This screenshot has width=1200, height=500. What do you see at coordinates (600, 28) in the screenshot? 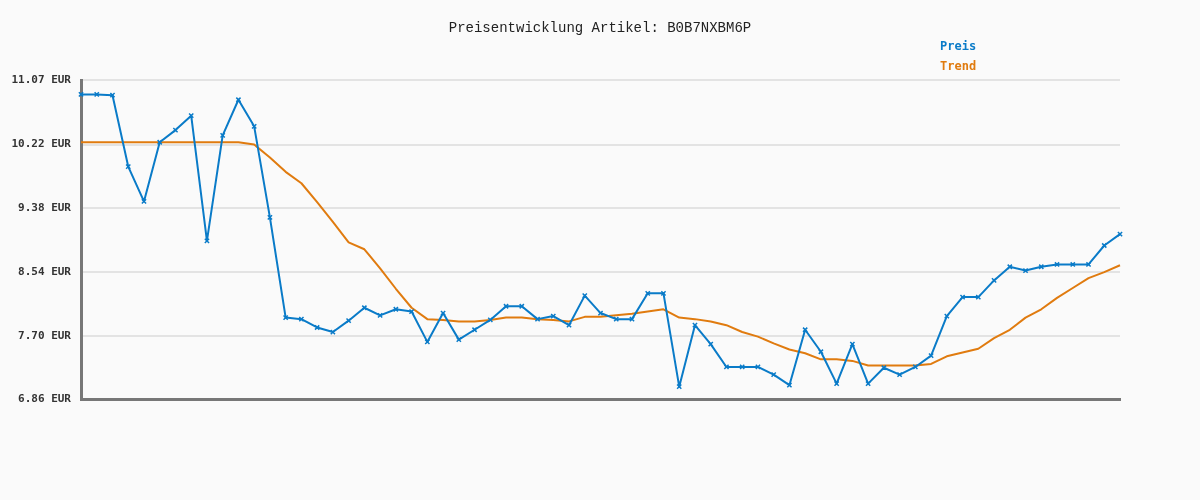
I see `chart-title: Preisentwicklung Artikel: B0B7NXBM6P` at bounding box center [600, 28].